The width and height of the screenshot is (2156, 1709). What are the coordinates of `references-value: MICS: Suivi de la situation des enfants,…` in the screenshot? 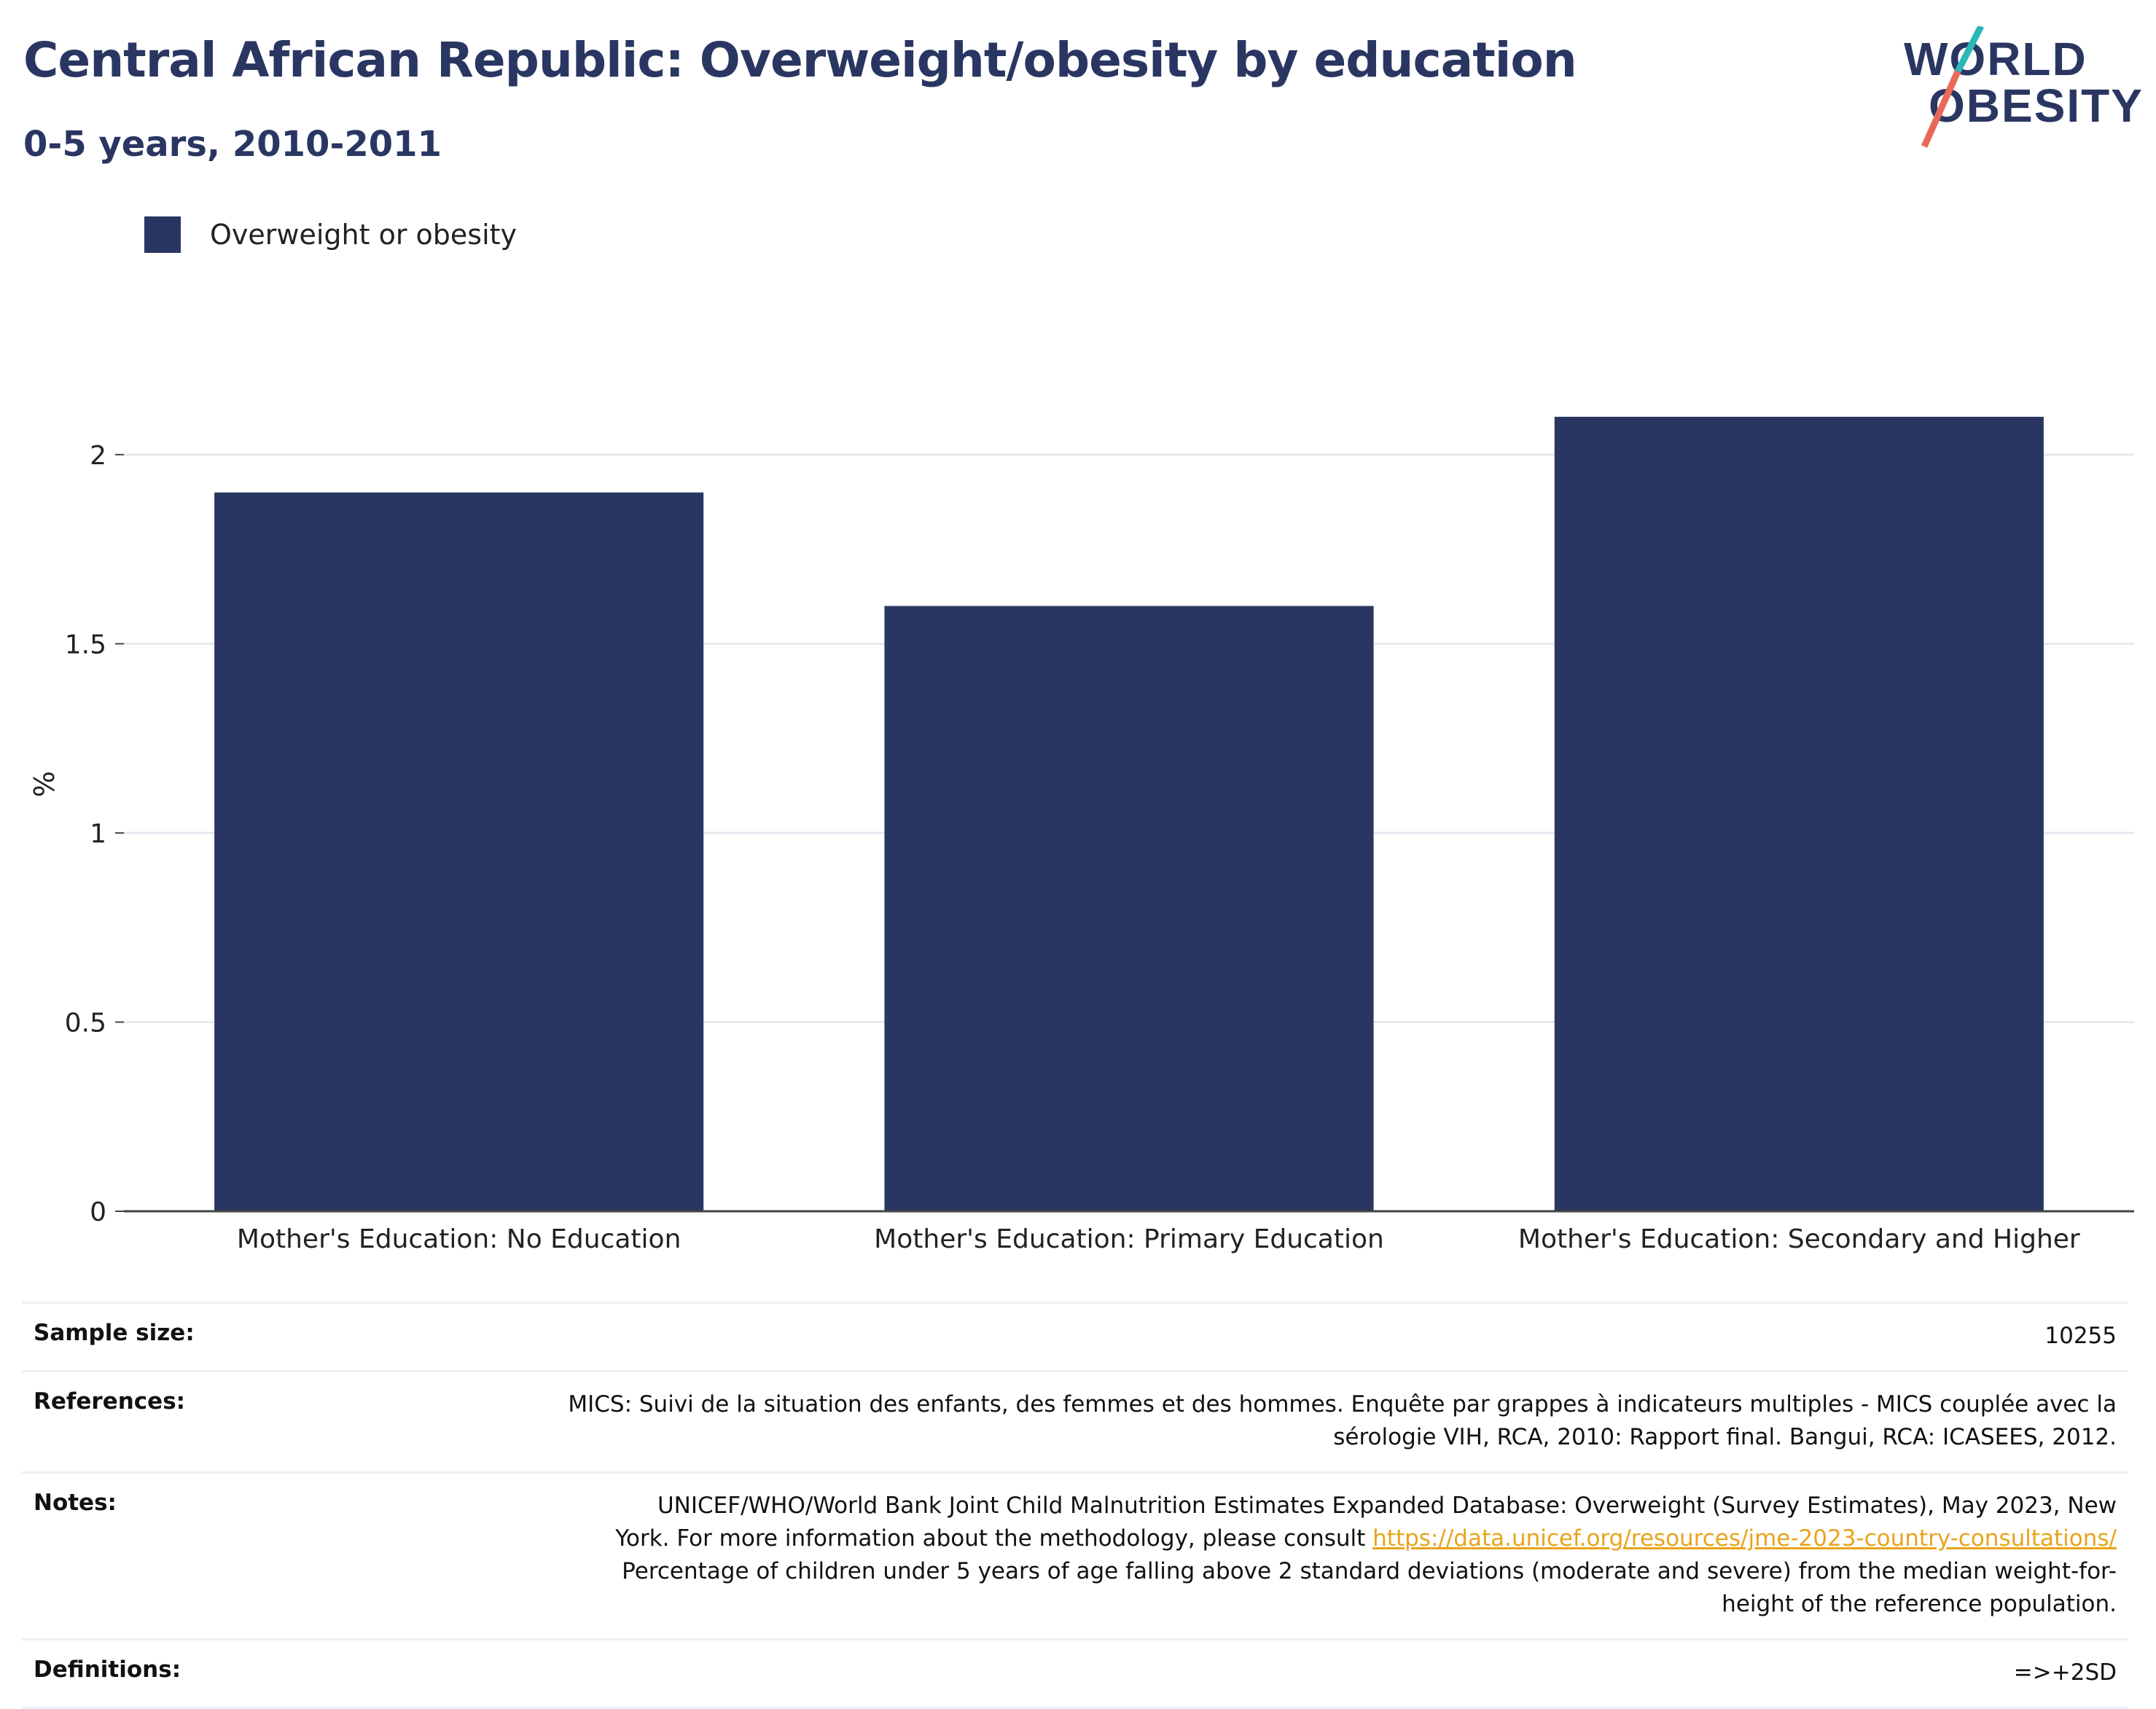 It's located at (1192, 1421).